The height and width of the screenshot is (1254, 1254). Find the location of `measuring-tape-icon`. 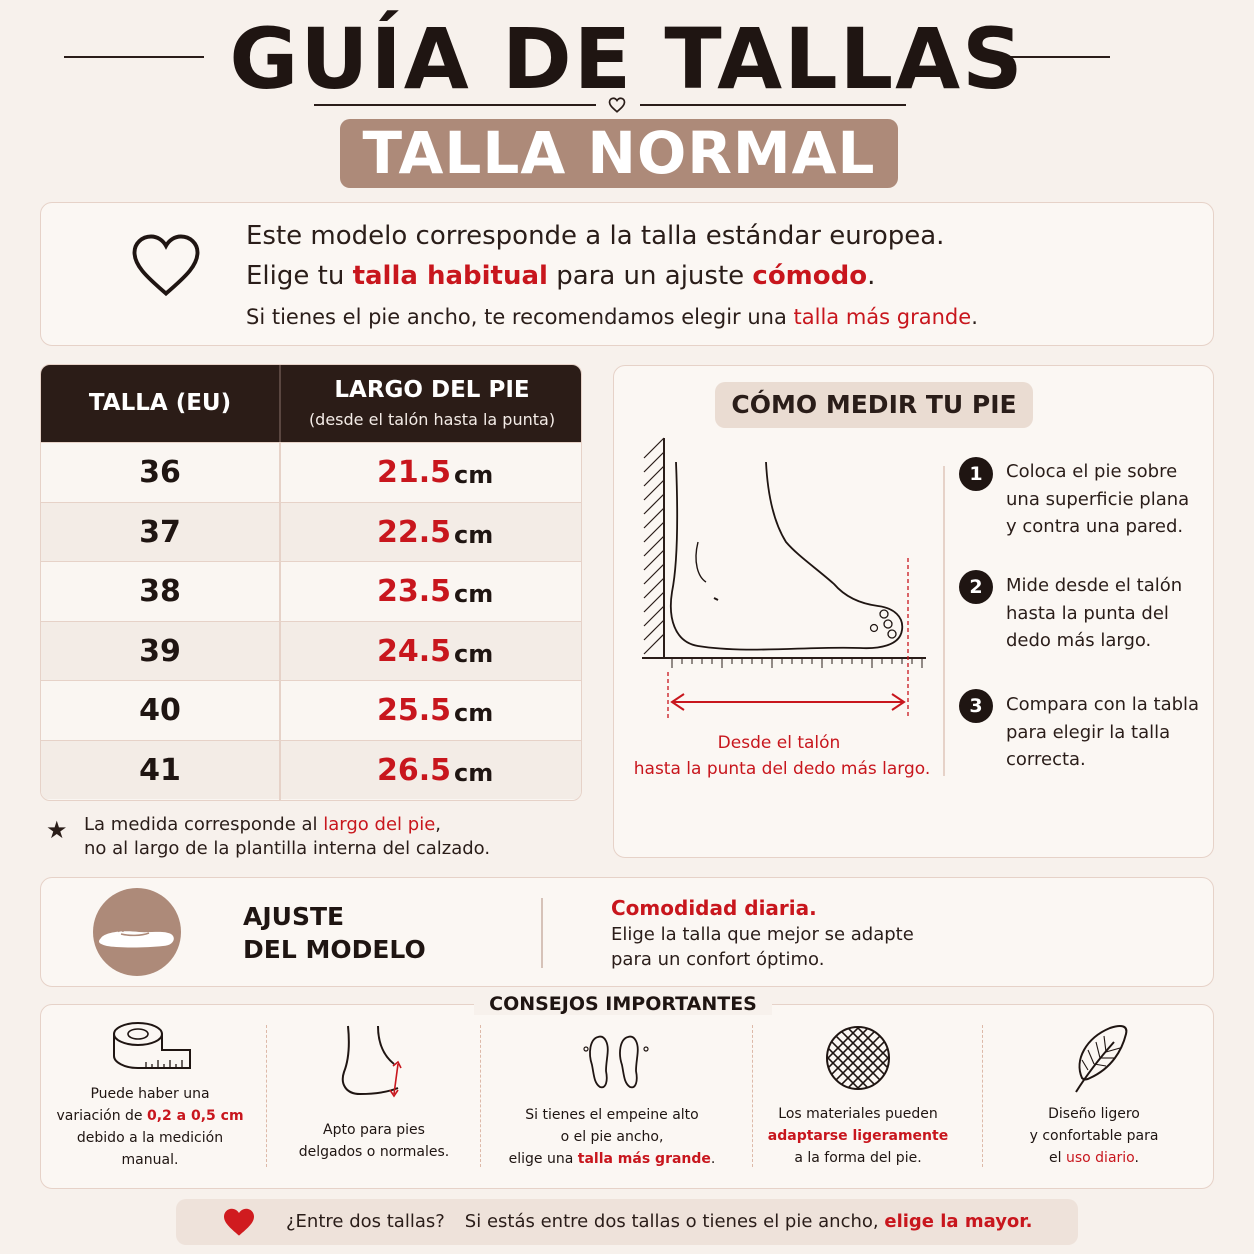

measuring-tape-icon is located at coordinates (152, 1045).